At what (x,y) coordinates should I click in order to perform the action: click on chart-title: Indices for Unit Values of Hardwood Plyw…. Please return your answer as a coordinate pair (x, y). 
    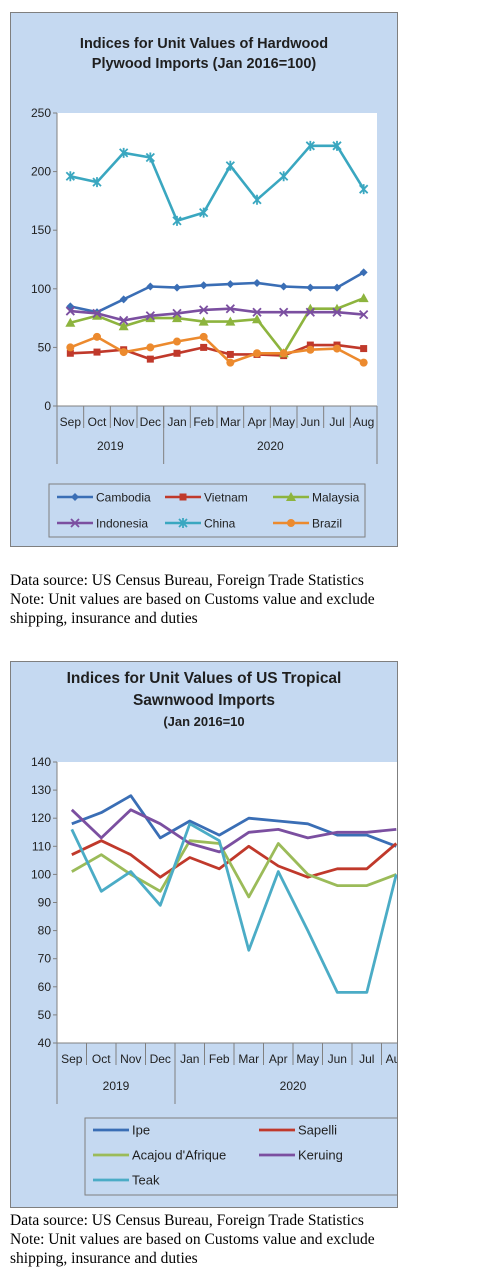
    Looking at the image, I should click on (204, 54).